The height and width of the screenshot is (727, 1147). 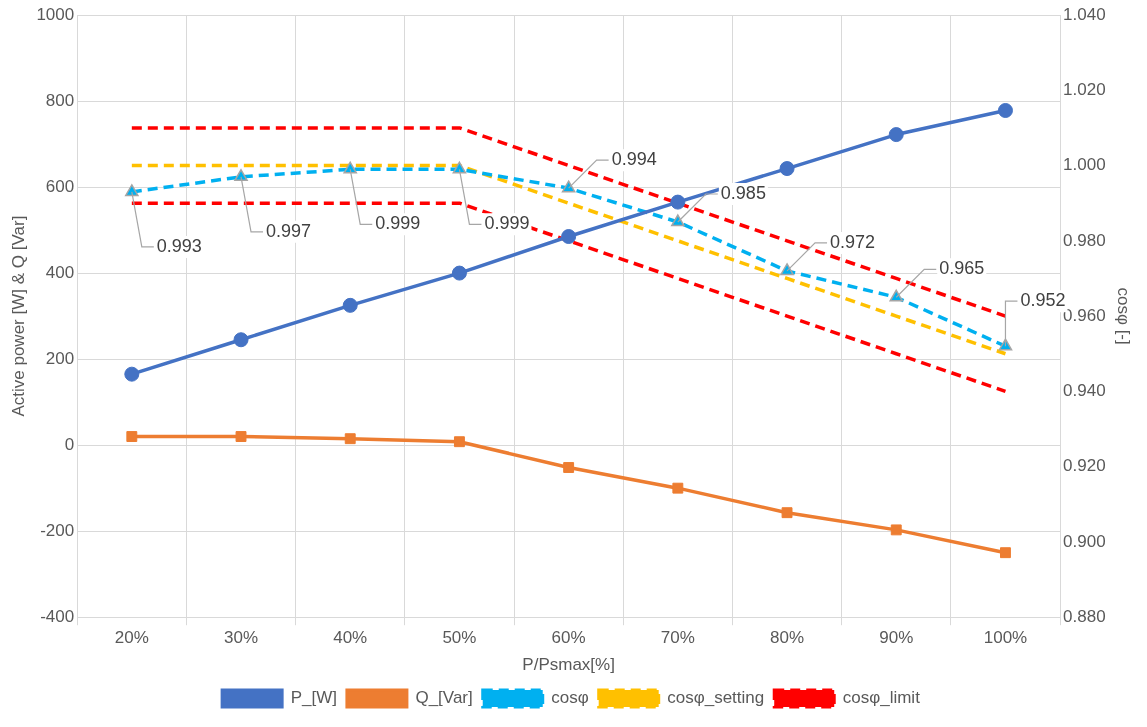 What do you see at coordinates (881, 698) in the screenshot?
I see `legend-label: cosφ_limit` at bounding box center [881, 698].